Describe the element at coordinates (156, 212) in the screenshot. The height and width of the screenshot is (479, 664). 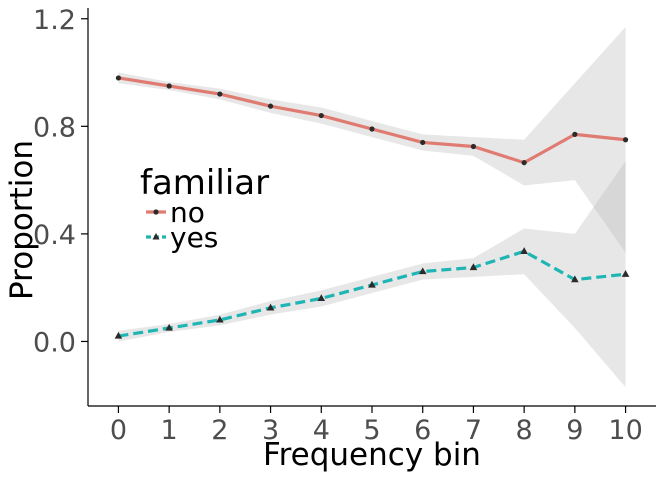
I see `legend-key-marker-no` at that location.